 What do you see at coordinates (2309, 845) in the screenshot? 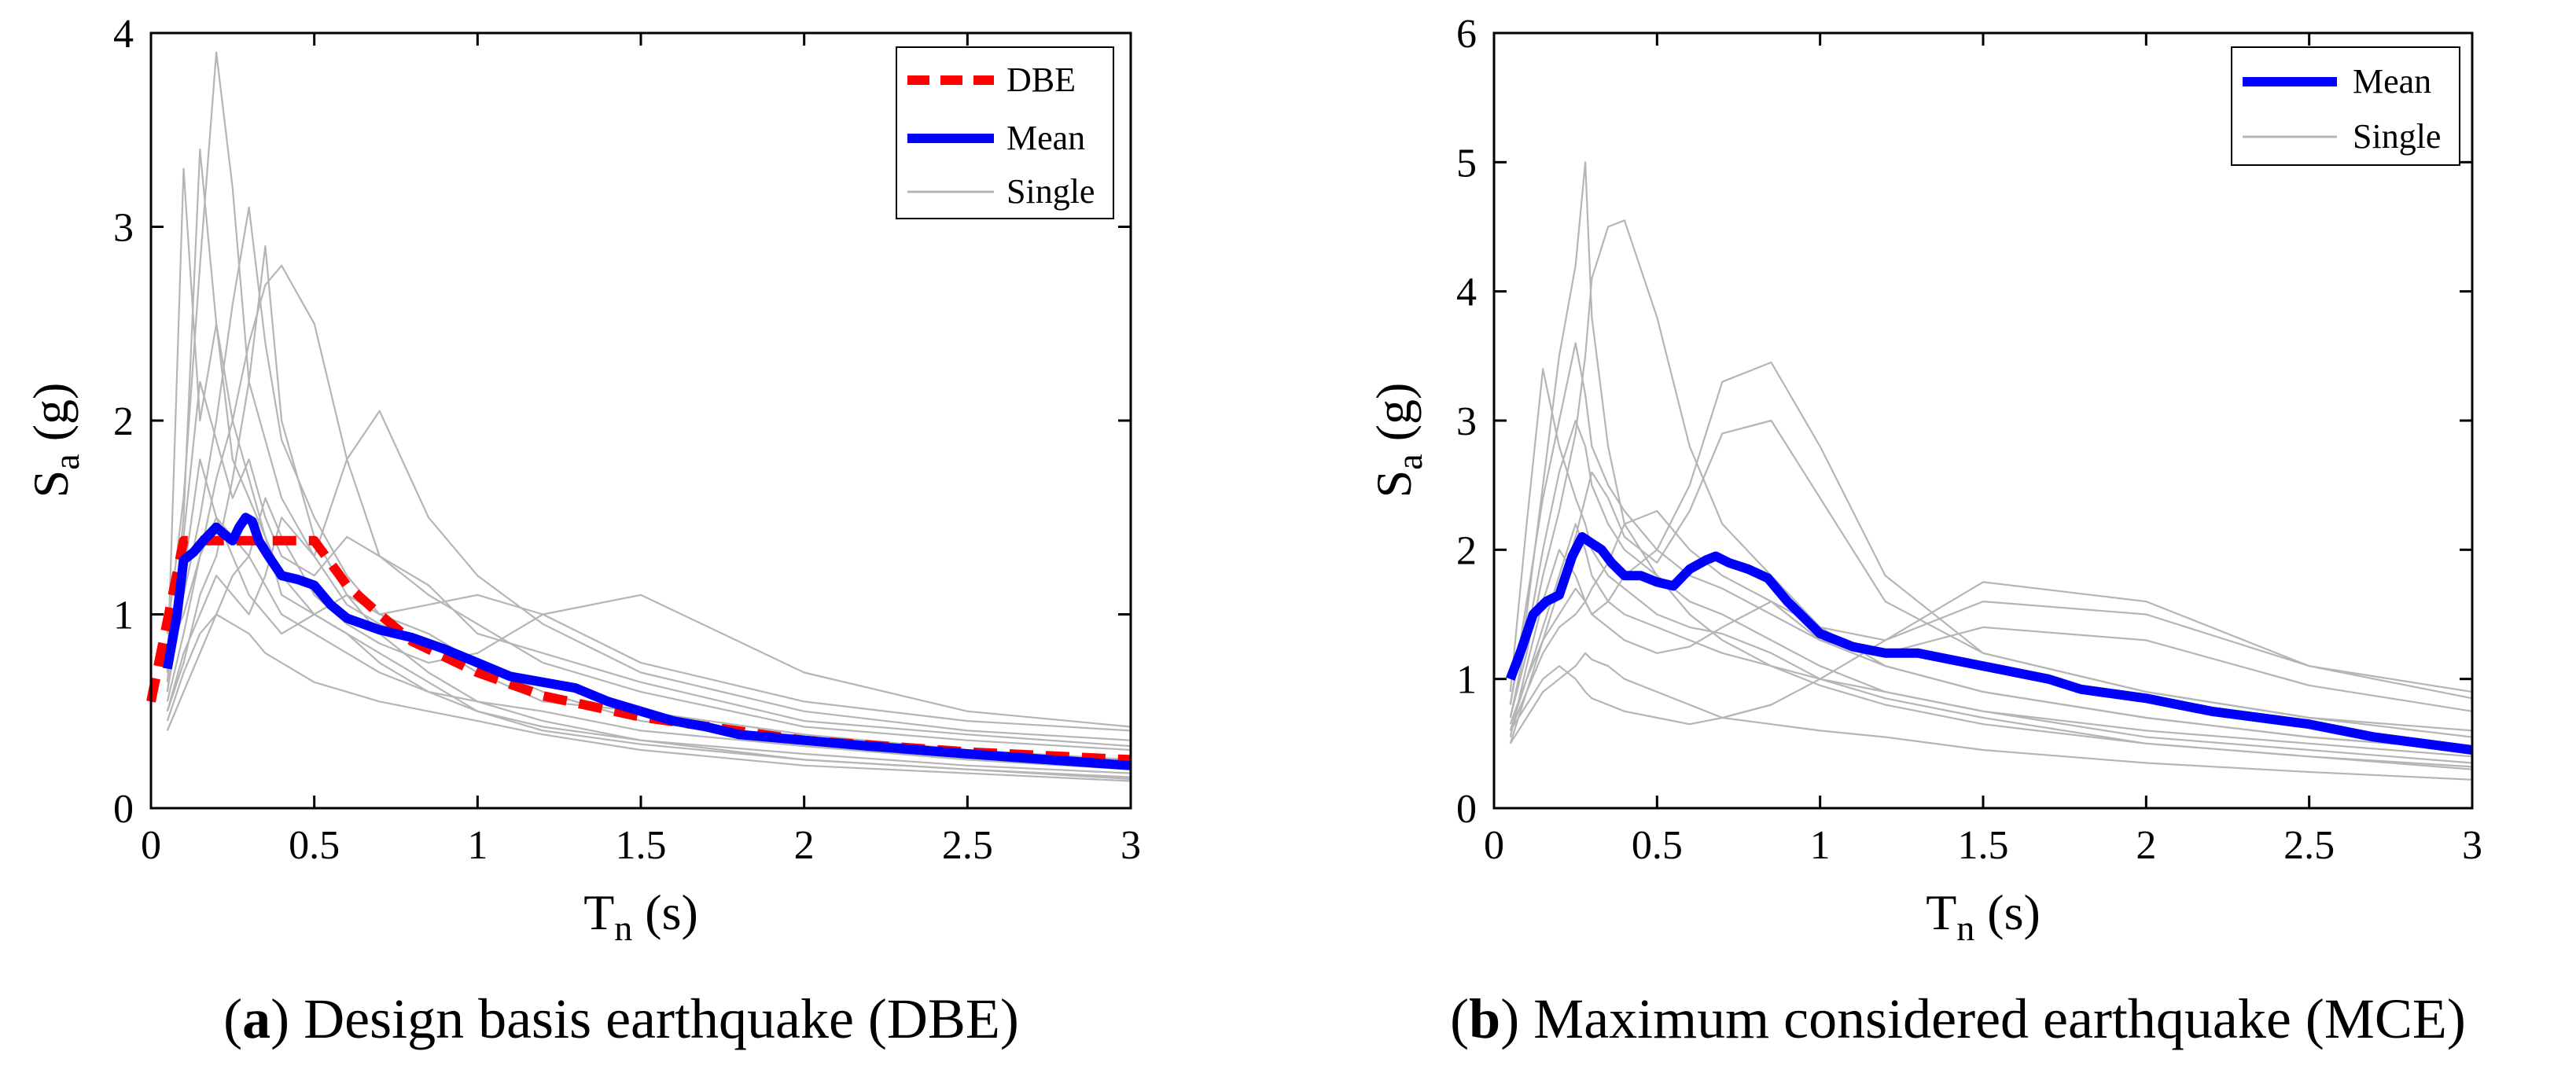
I see `panel-b-x-tick-label-5: 2.5` at bounding box center [2309, 845].